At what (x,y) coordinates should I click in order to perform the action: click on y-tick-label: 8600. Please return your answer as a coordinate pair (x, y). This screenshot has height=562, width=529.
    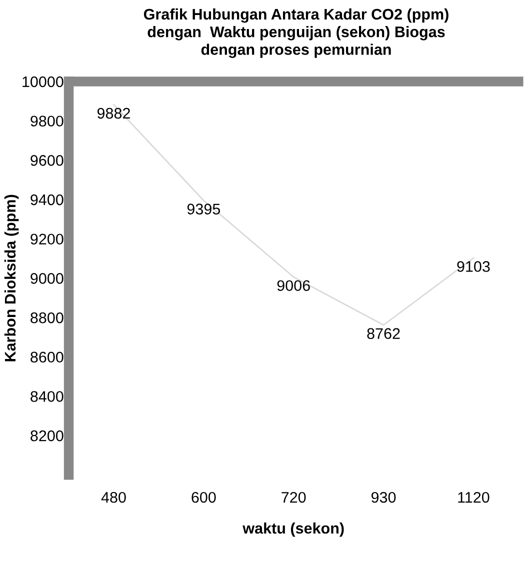
    Looking at the image, I should click on (47, 357).